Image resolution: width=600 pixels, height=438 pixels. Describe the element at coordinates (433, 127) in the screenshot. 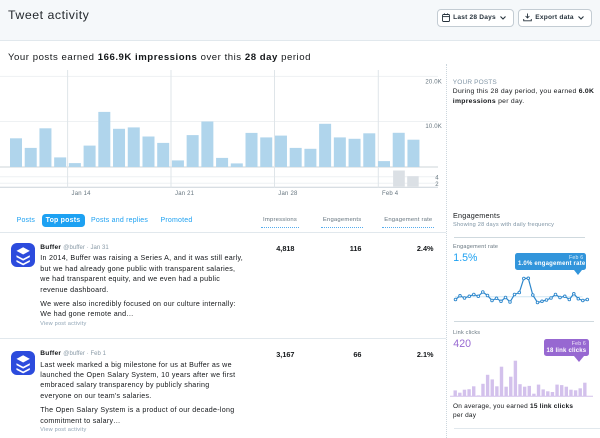

I see `svg-text: 10.0K` at that location.